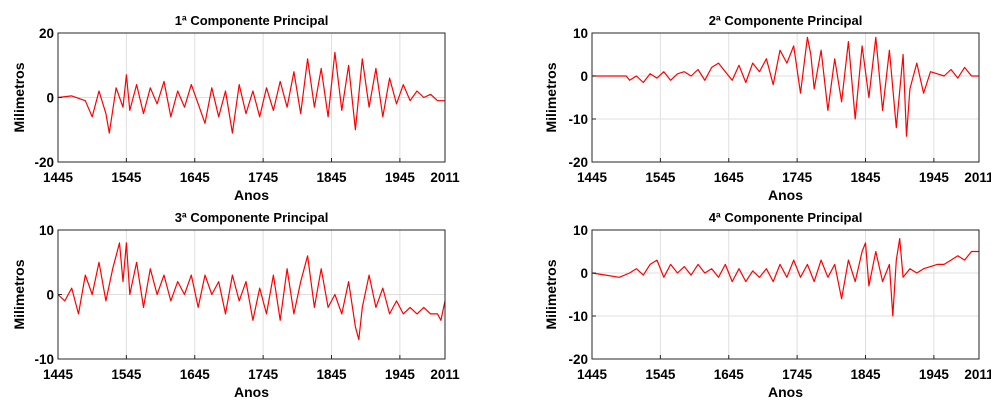  I want to click on y-ticks: -20 0 20, so click(48, 98).